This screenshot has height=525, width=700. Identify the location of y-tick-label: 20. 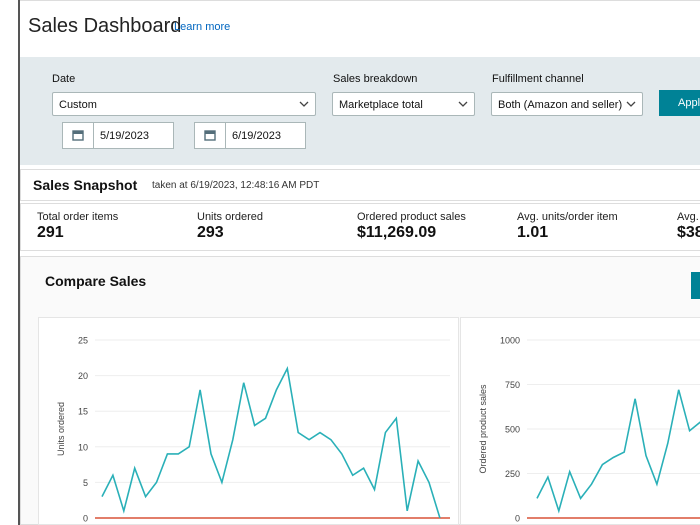
(83, 376).